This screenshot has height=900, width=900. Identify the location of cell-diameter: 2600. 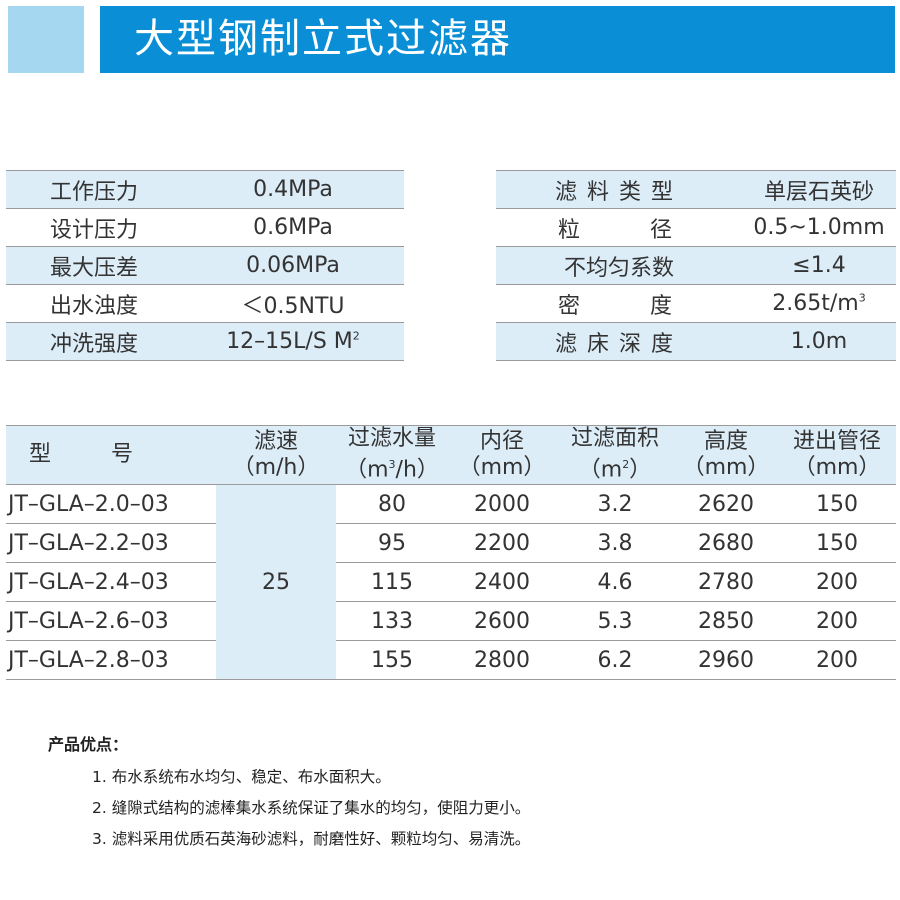
(502, 621).